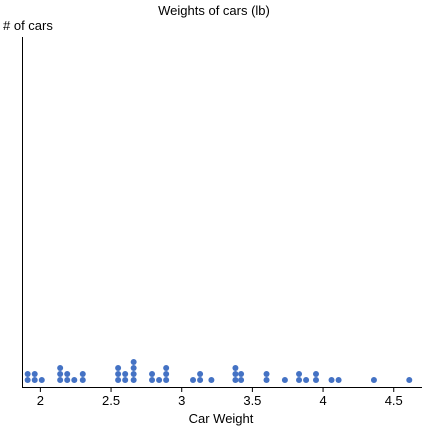  I want to click on x-tick-label: 2, so click(40, 400).